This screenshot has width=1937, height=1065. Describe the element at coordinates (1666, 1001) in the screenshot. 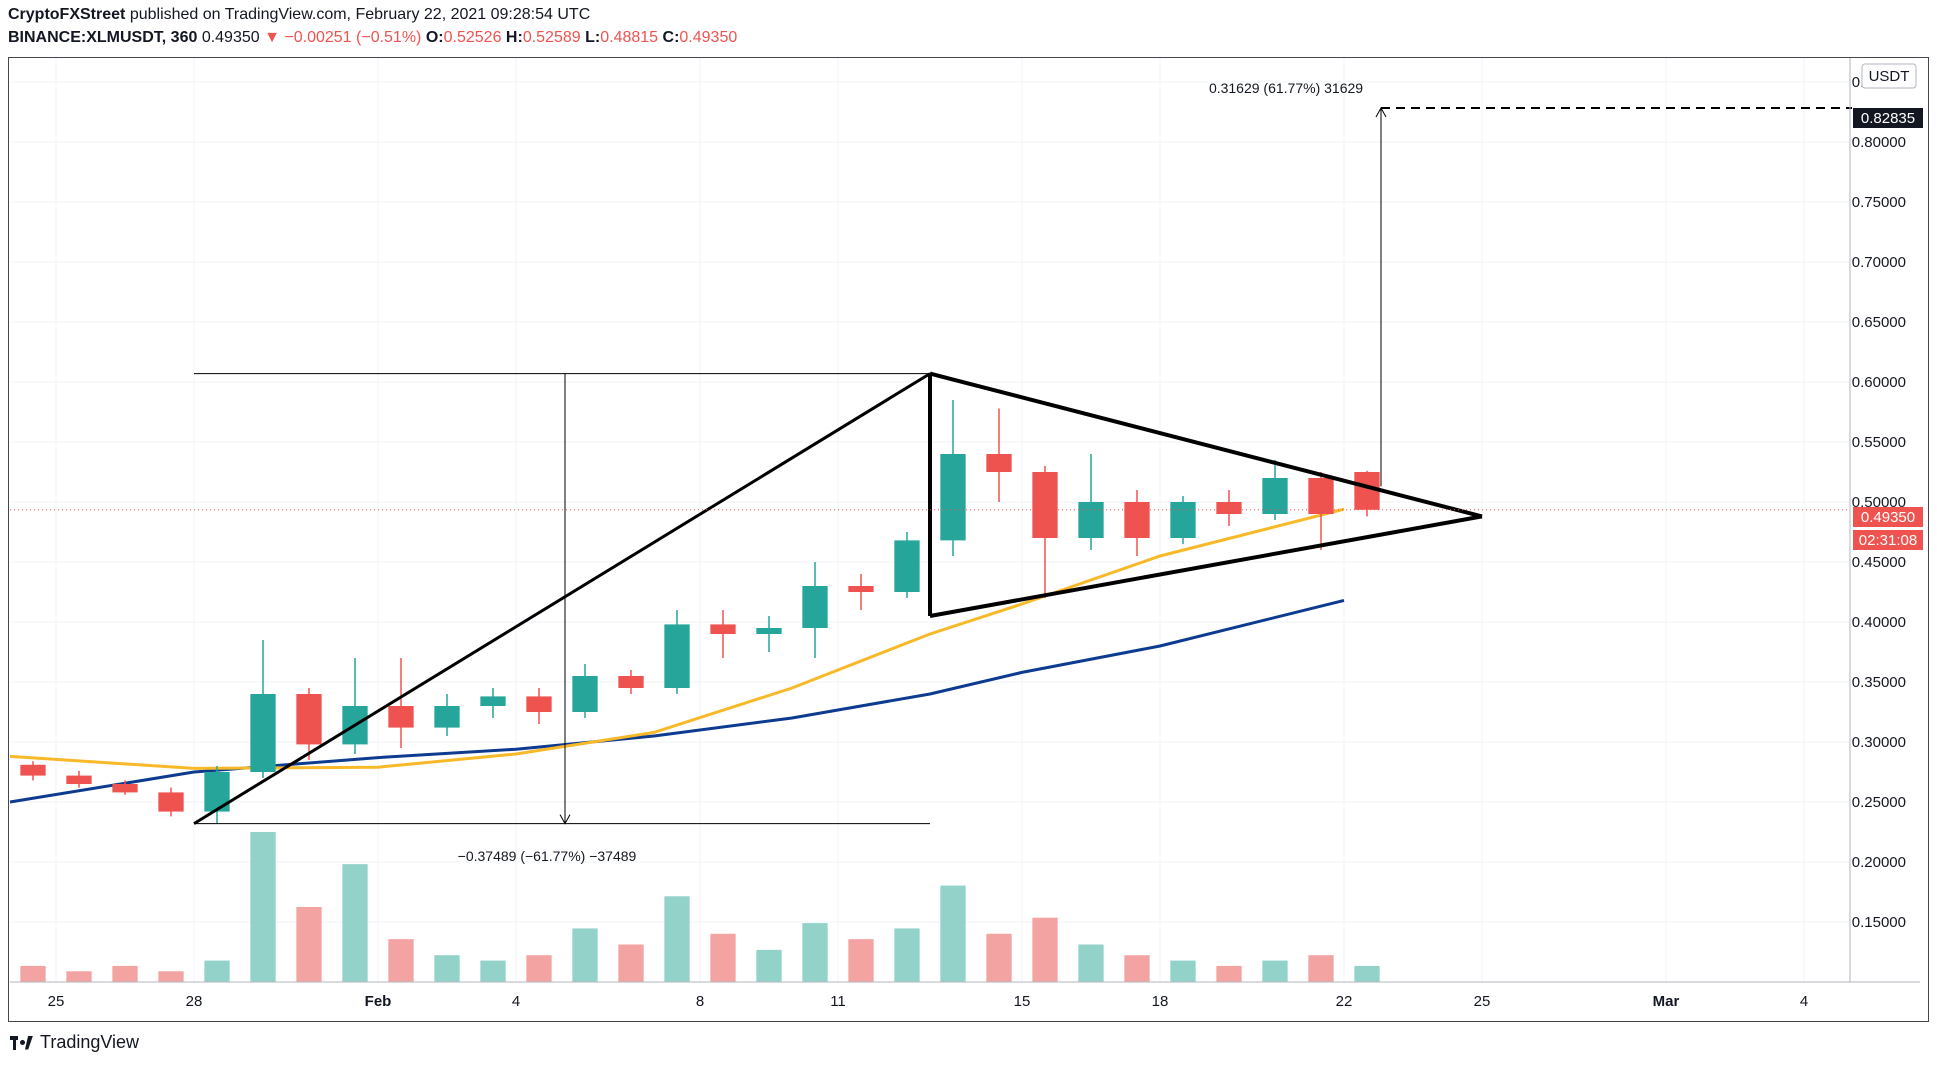

I see `date-tick-label: Mar` at that location.